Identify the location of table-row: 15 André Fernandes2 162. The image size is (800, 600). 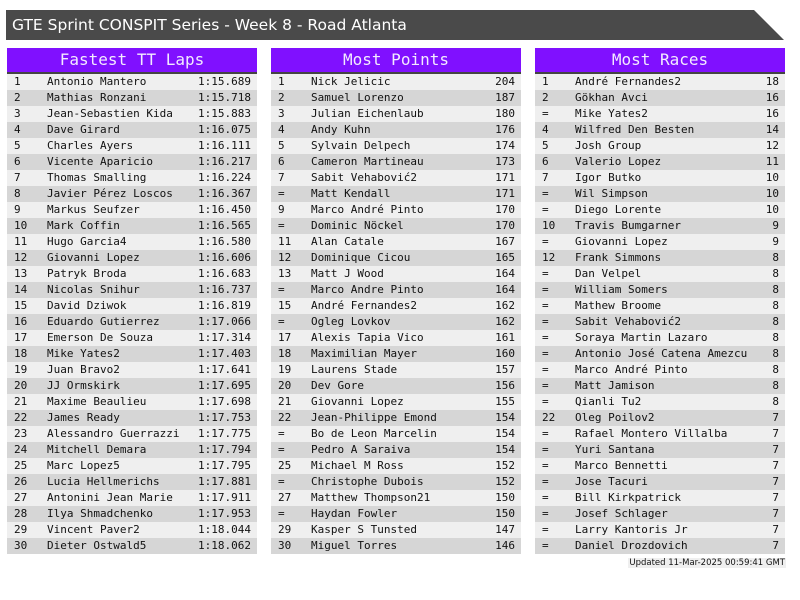
(396, 306).